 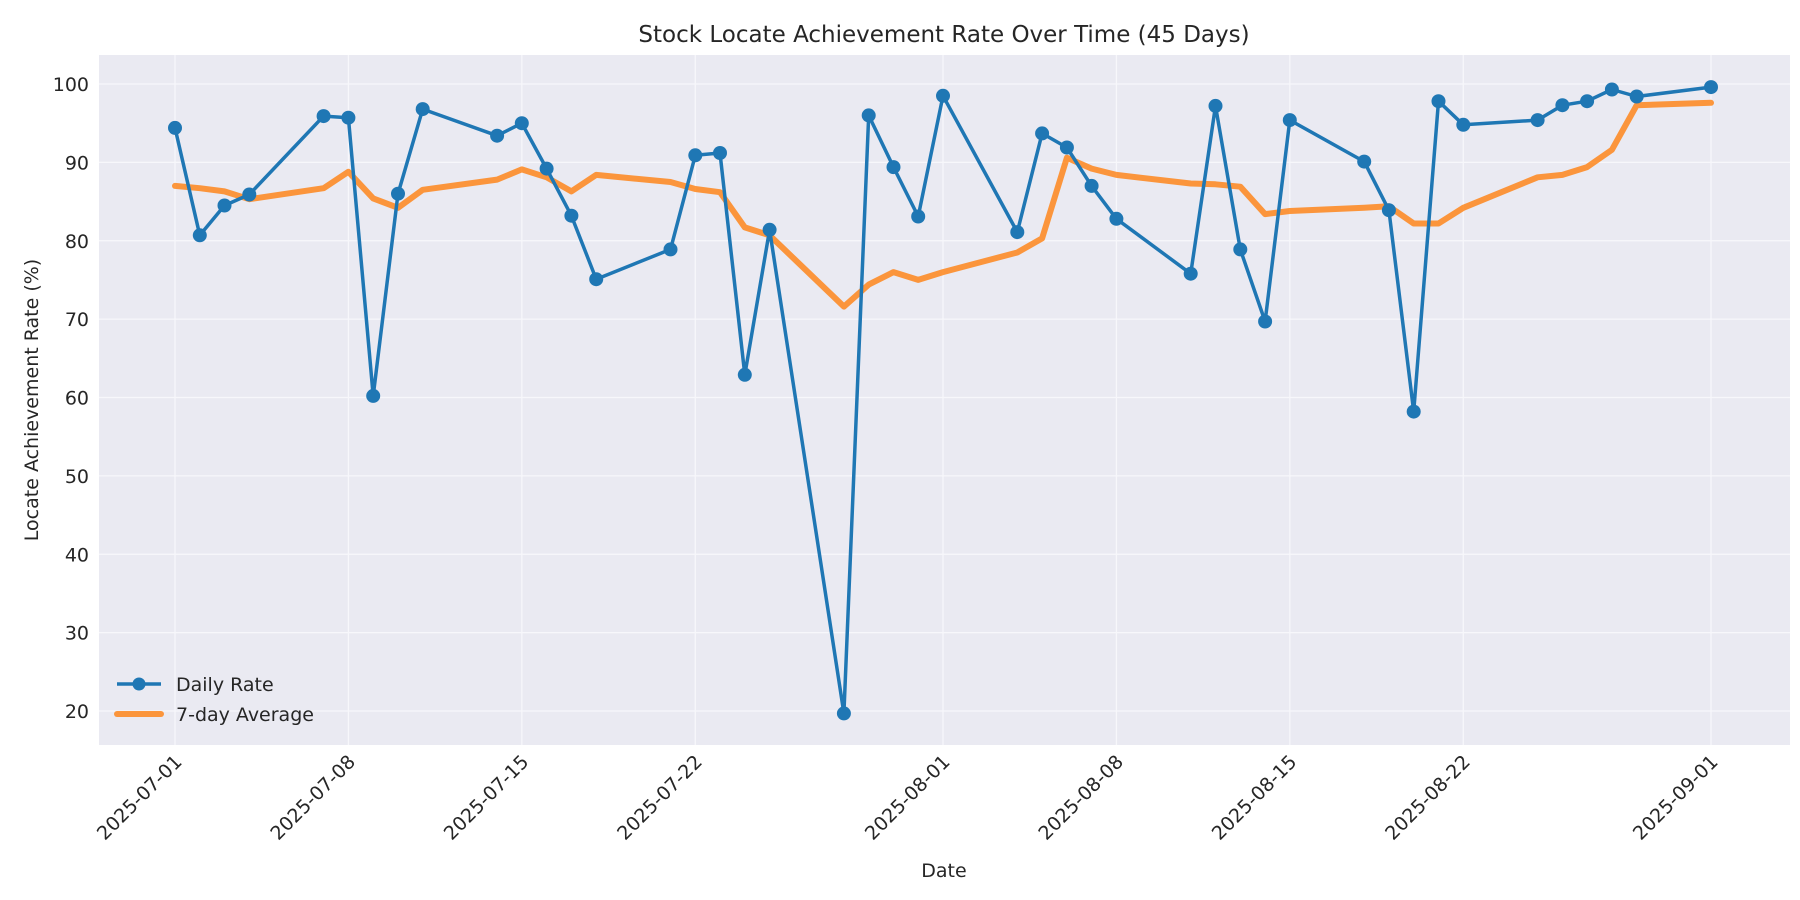 I want to click on x-tick-label: 2025-08-01, so click(x=908, y=798).